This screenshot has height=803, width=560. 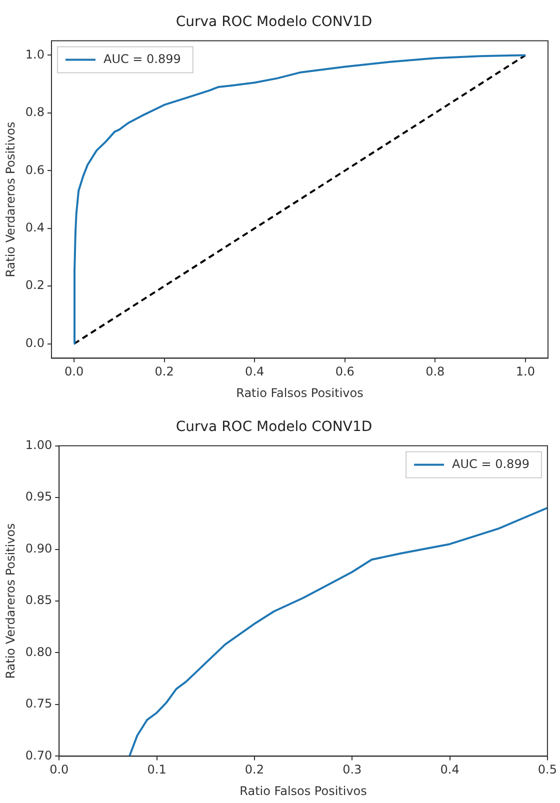 I want to click on x-tick-label: 0.3, so click(x=352, y=769).